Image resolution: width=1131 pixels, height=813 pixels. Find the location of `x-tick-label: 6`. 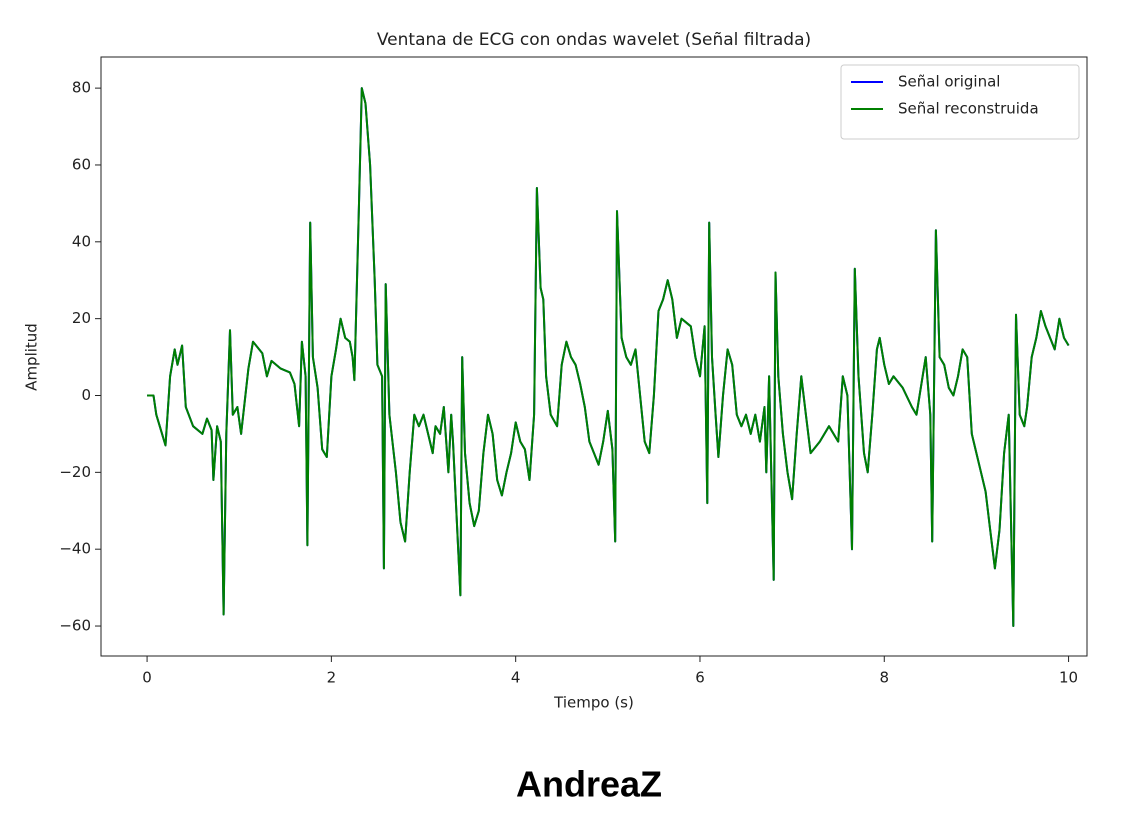

x-tick-label: 6 is located at coordinates (700, 678).